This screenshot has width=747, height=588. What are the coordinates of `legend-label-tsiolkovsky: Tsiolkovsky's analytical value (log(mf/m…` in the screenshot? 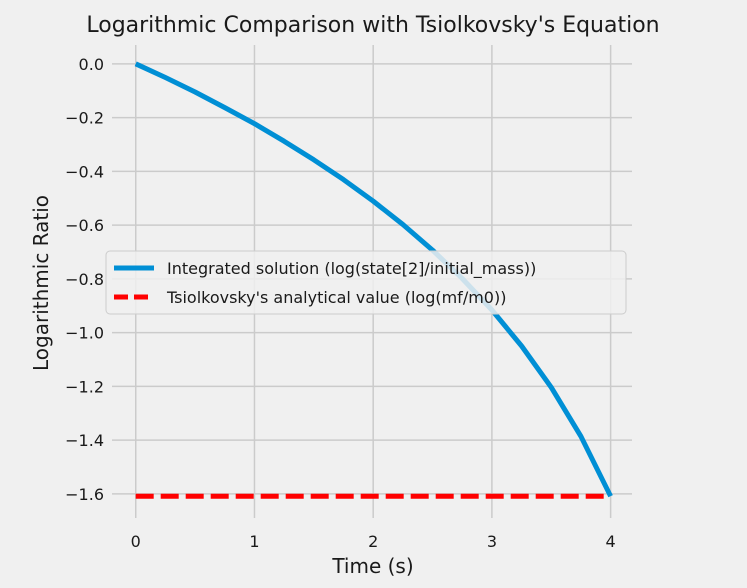 It's located at (336, 297).